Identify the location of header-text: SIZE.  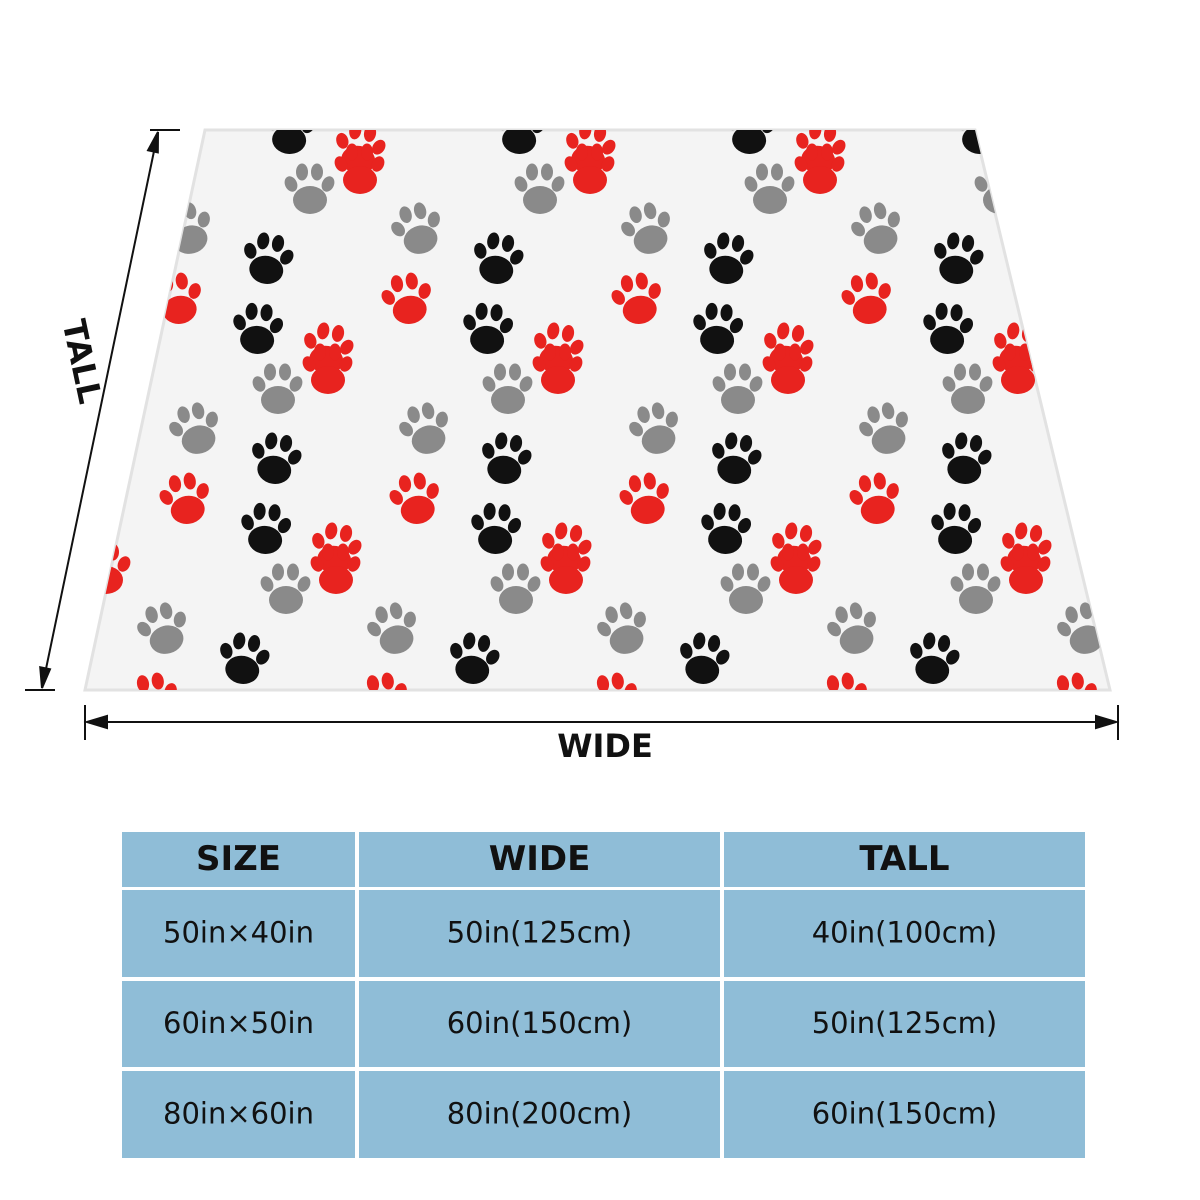
(238, 859).